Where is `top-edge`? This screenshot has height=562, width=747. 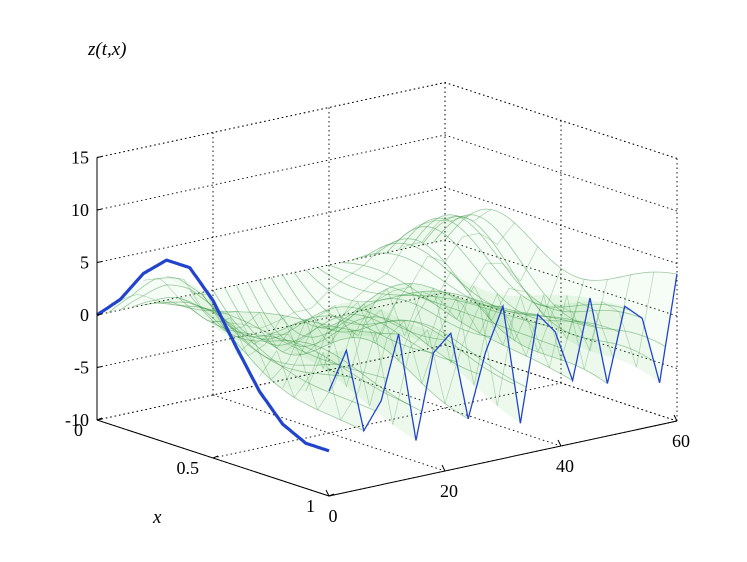 top-edge is located at coordinates (387, 120).